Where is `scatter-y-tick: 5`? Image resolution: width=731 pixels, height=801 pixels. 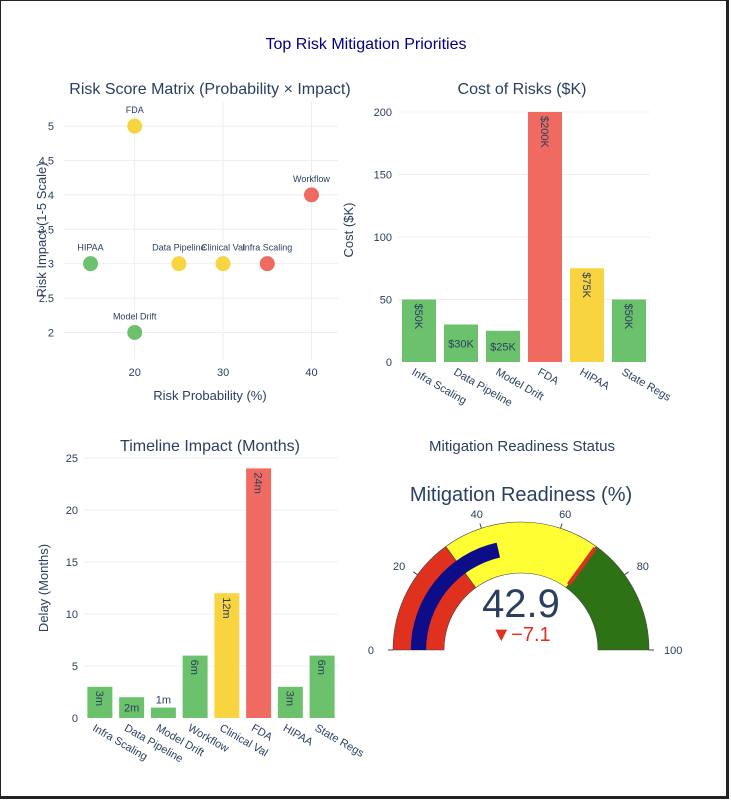 scatter-y-tick: 5 is located at coordinates (51, 127).